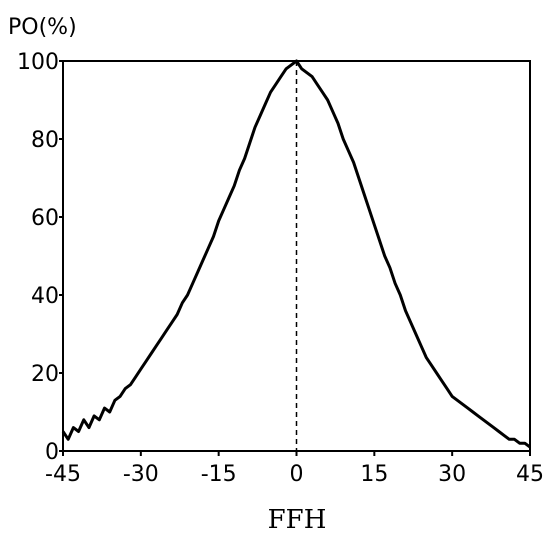 The height and width of the screenshot is (538, 543). I want to click on x-tick-label: -15, so click(219, 474).